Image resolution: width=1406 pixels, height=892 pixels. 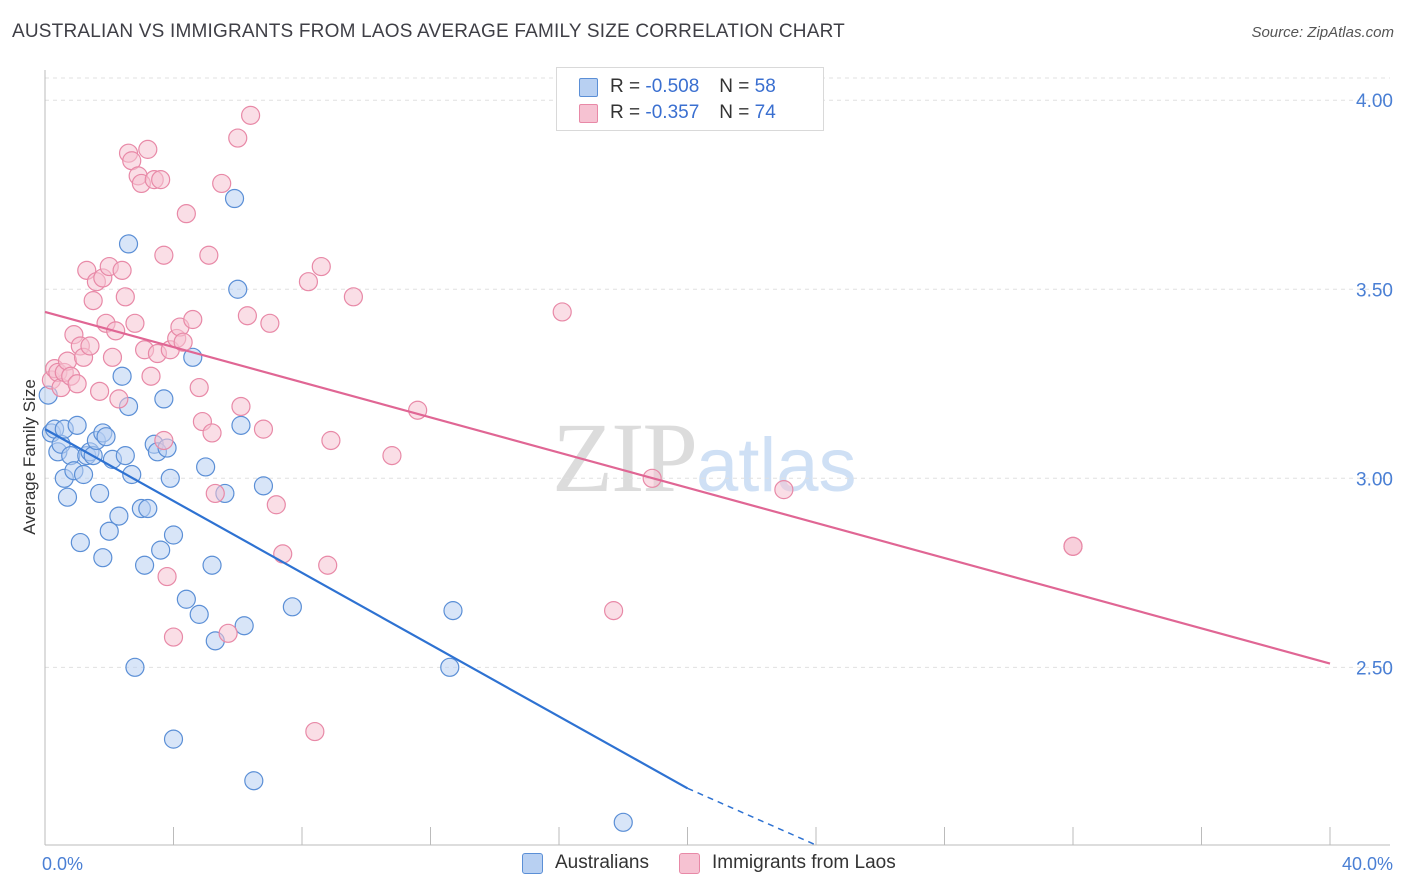 I want to click on legend-swatch-pink, so click(x=588, y=113).